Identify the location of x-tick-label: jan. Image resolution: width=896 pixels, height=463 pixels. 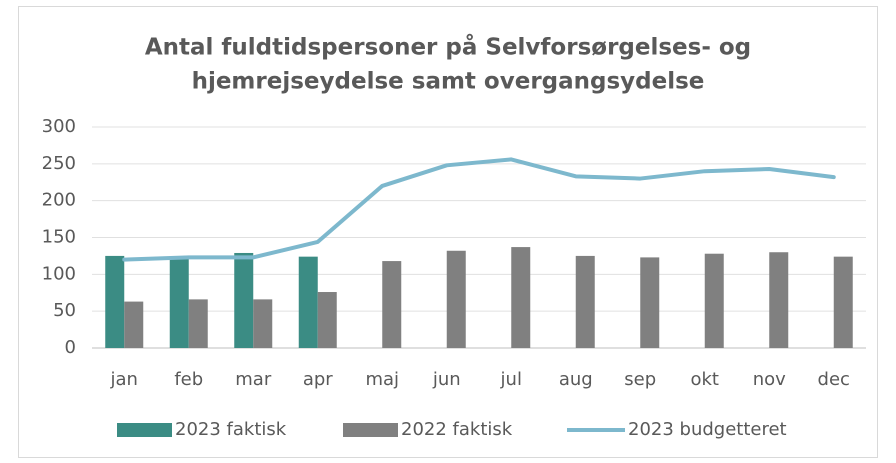
(124, 379).